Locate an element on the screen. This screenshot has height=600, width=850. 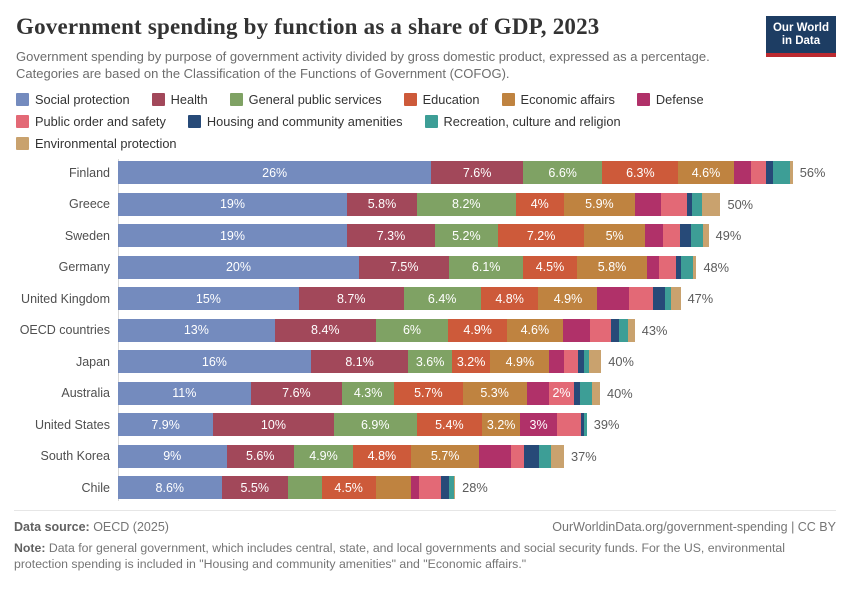
legend-item-economic-affairs: Economic affairs is located at coordinates (558, 99).